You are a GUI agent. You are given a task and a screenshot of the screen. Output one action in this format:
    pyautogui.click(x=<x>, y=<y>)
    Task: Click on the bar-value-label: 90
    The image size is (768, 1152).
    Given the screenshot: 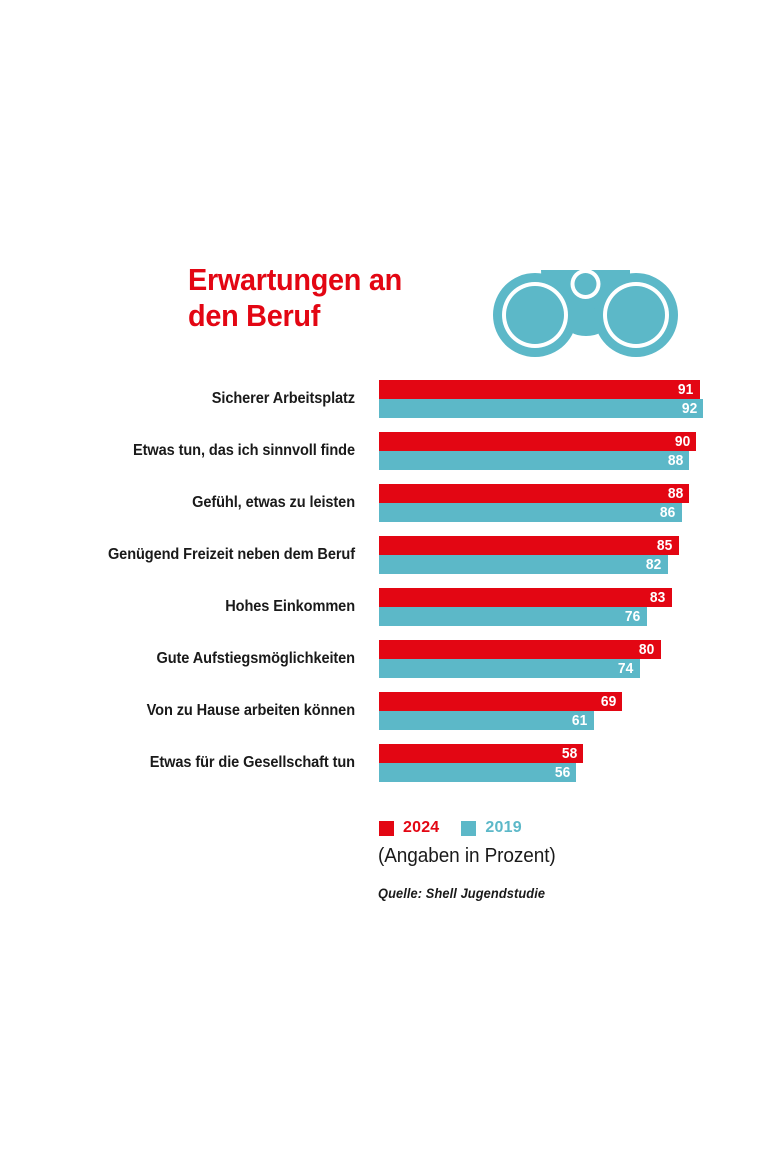 What is the action you would take?
    pyautogui.click(x=682, y=441)
    